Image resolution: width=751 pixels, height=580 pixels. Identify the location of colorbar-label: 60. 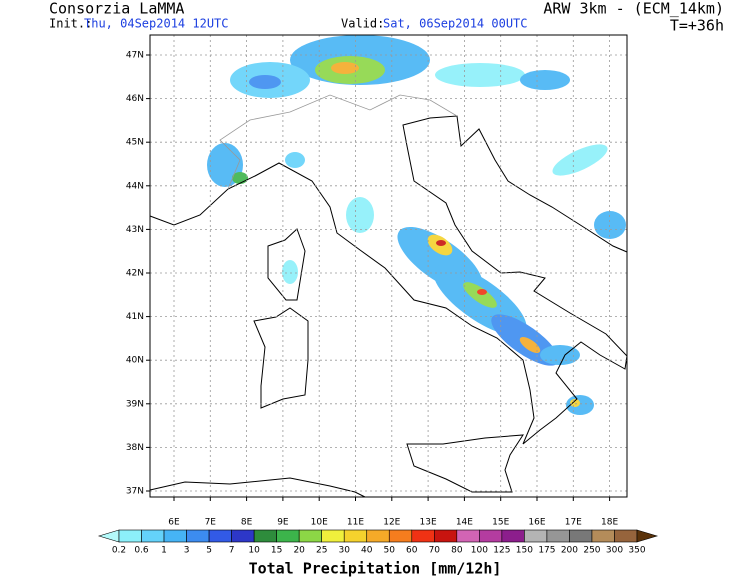
(412, 551).